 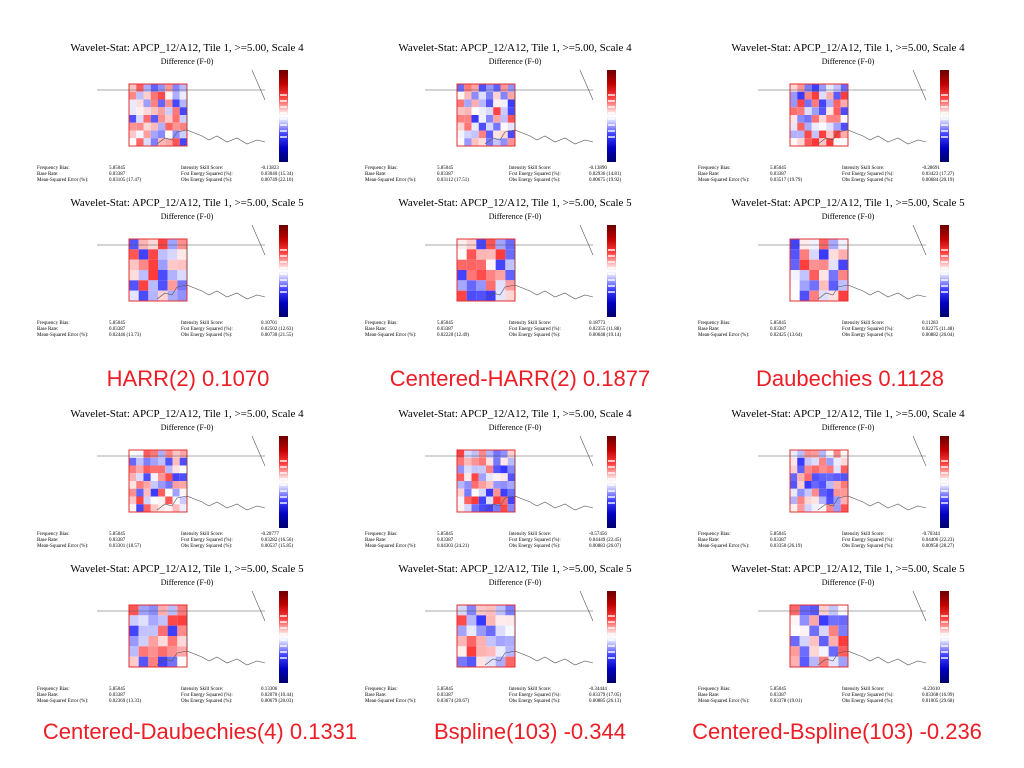 What do you see at coordinates (509, 473) in the screenshot?
I see `state-border-lines` at bounding box center [509, 473].